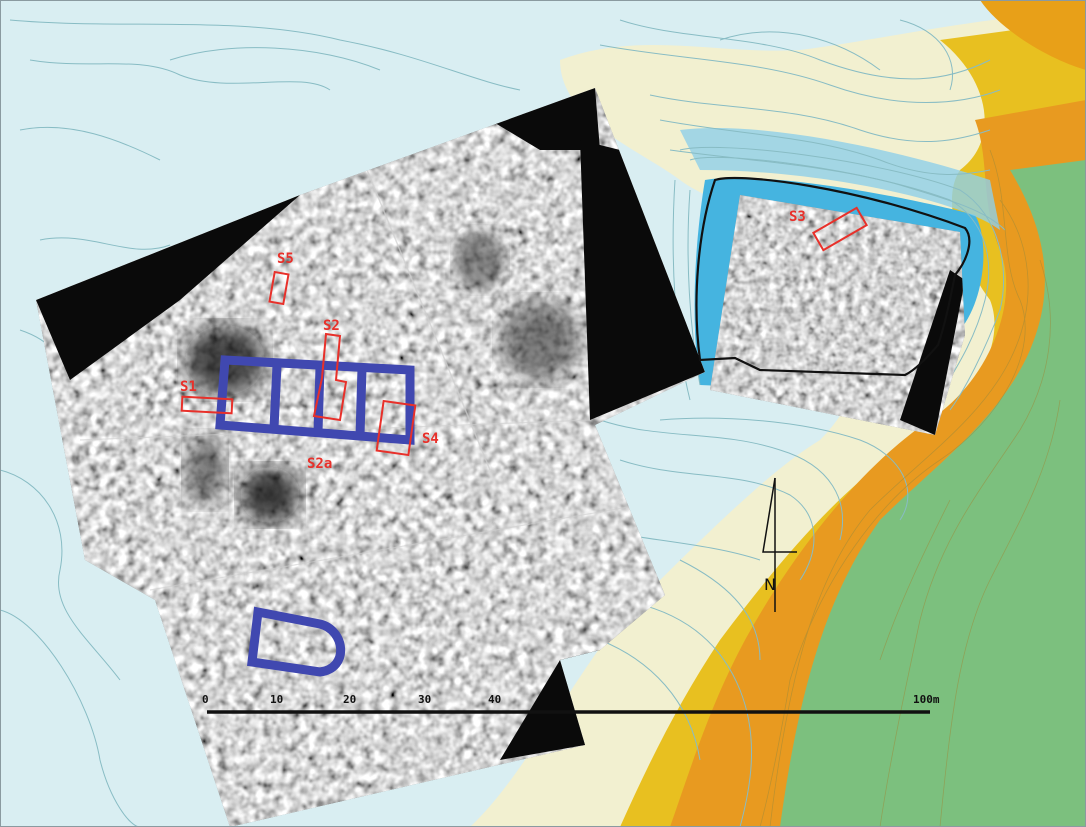  What do you see at coordinates (188, 387) in the screenshot?
I see `label-s1: S1` at bounding box center [188, 387].